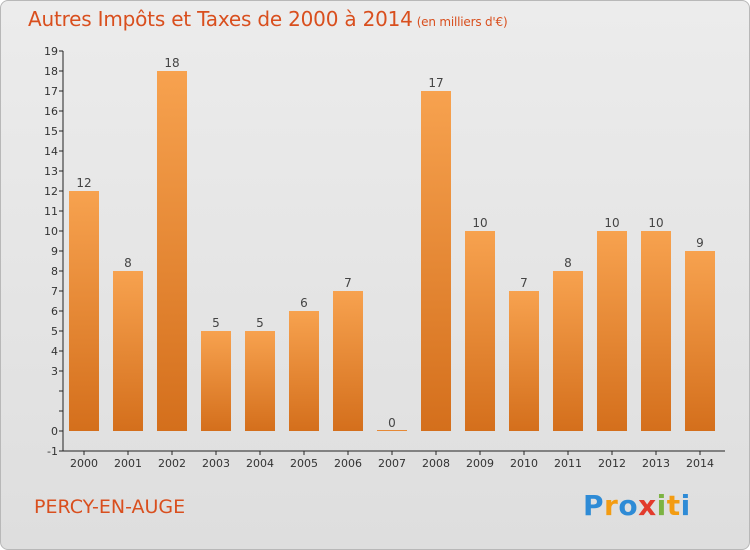 The height and width of the screenshot is (550, 750). Describe the element at coordinates (611, 505) in the screenshot. I see `logo-letter: r` at that location.